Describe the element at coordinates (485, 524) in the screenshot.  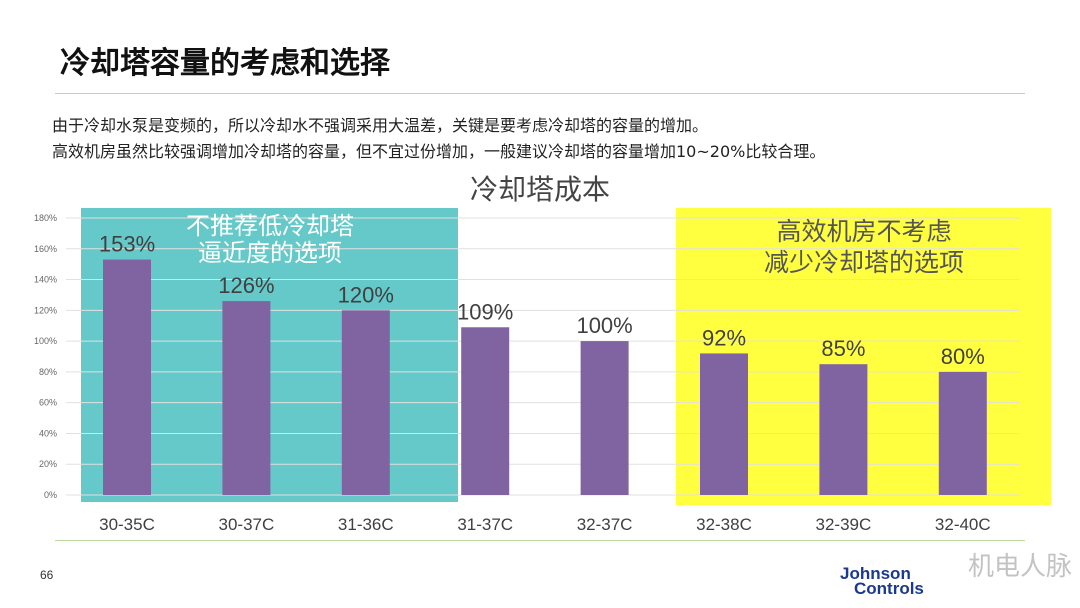
I see `x-tick-label: 31-37C` at that location.